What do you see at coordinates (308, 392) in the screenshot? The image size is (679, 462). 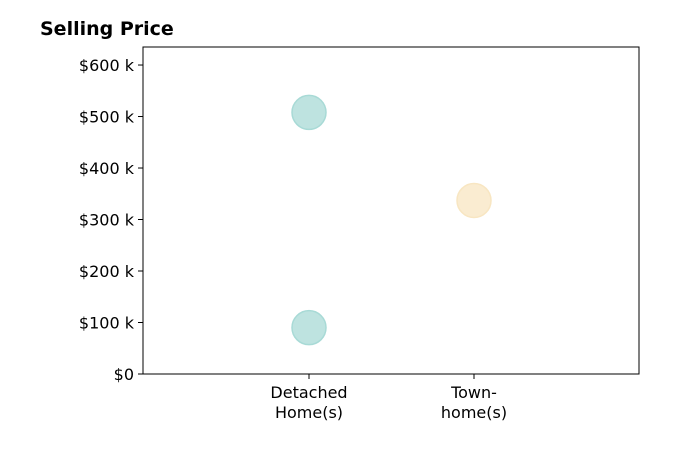 I see `x-tick-label: Detached` at bounding box center [308, 392].